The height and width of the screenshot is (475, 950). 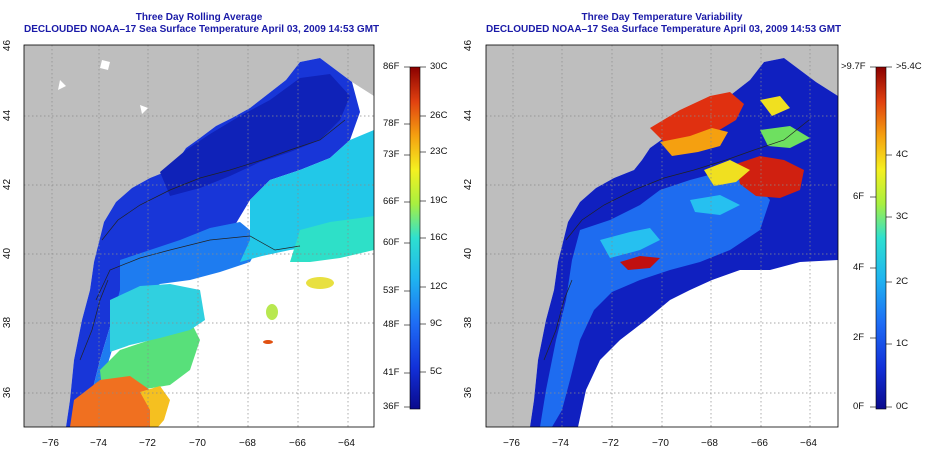 I want to click on right-y-tick: 40, so click(x=469, y=253).